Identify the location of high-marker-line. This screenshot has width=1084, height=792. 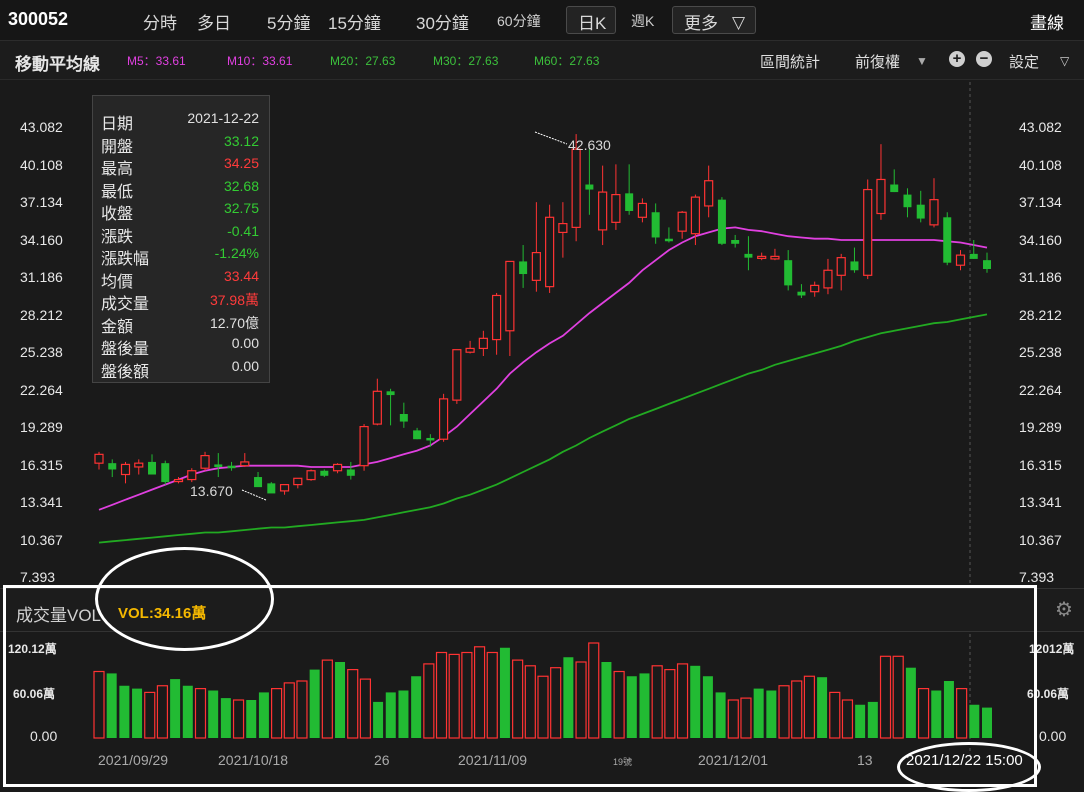
(551, 138).